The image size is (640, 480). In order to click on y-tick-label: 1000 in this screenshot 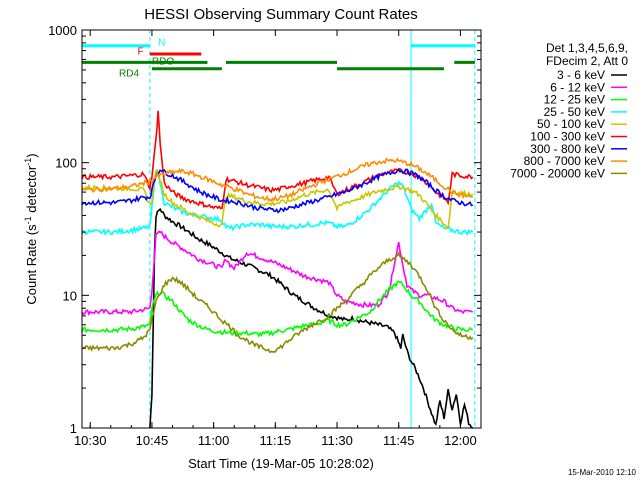, I will do `click(62, 30)`.